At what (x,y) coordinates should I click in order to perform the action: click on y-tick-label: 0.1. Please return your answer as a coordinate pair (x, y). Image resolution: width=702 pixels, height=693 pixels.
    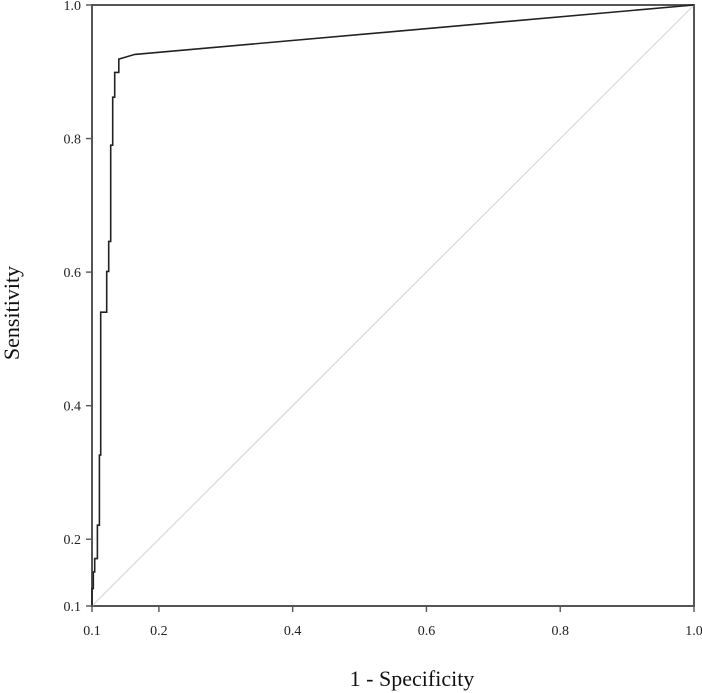
    Looking at the image, I should click on (73, 607).